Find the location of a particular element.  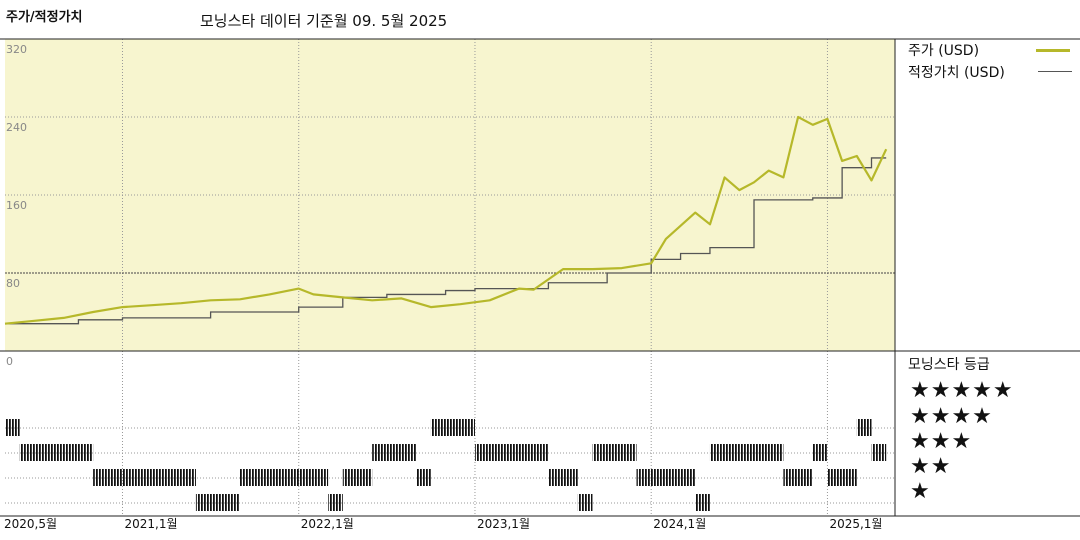

legend-fair: 적정가치 (USD) is located at coordinates (993, 73).